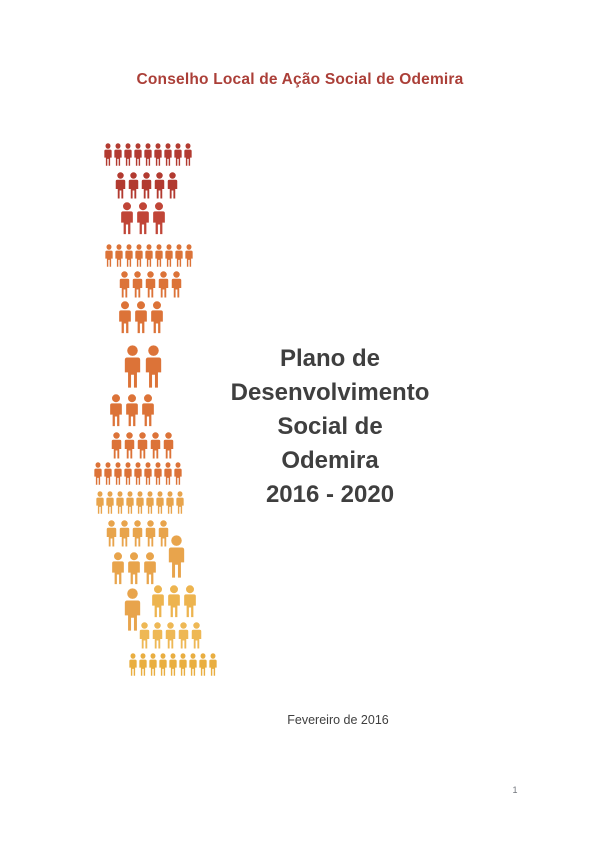  What do you see at coordinates (515, 790) in the screenshot?
I see `page-number: 1` at bounding box center [515, 790].